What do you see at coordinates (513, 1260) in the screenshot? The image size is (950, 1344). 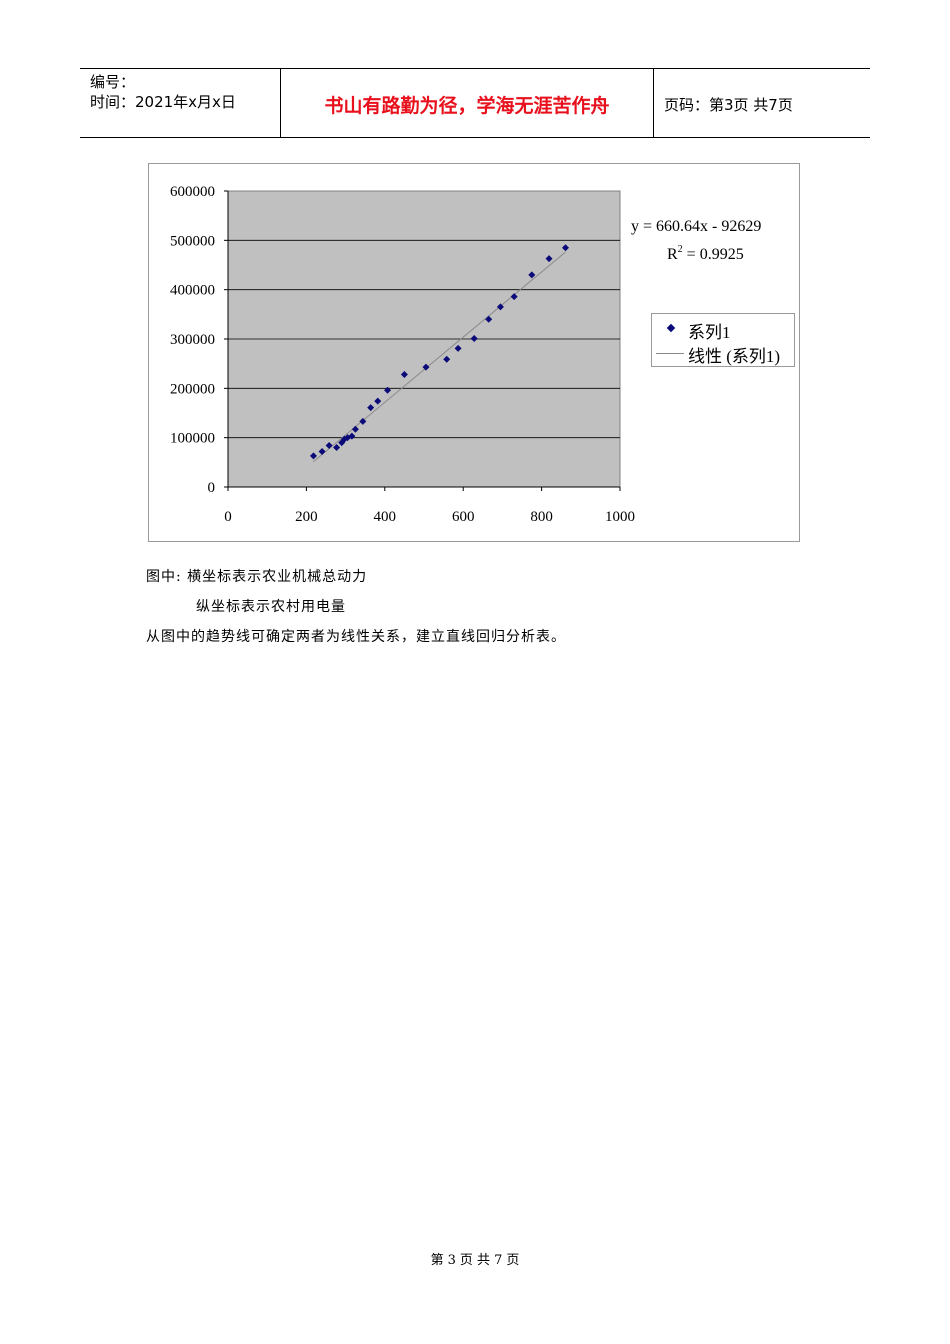 I see `footer-suffix: 页` at bounding box center [513, 1260].